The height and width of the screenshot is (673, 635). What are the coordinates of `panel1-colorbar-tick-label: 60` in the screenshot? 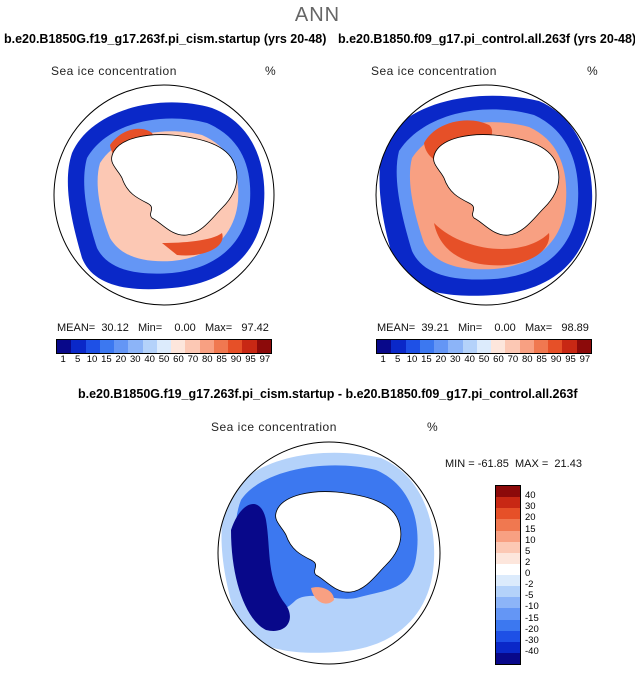 It's located at (178, 359).